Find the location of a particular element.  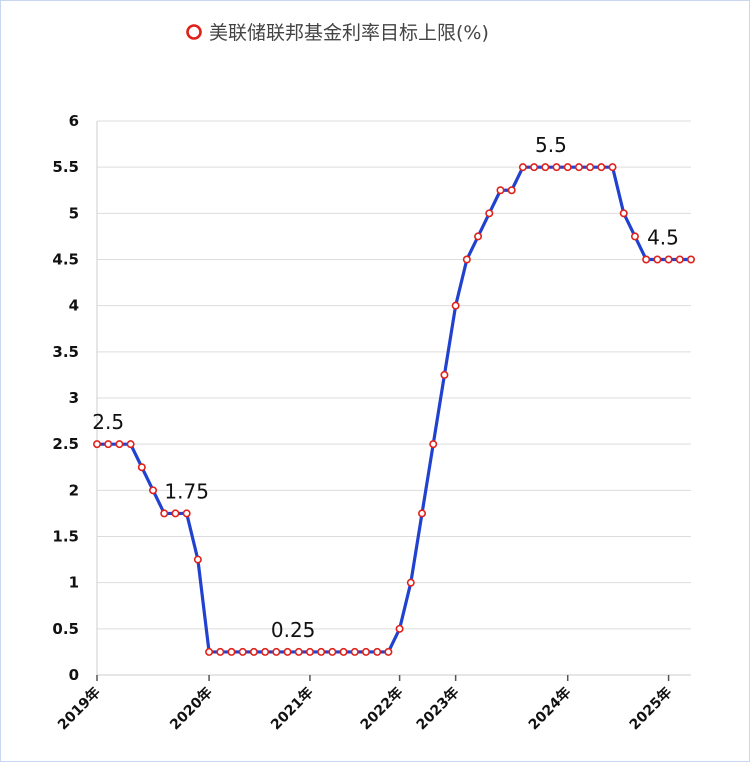

y-tick-label: 0.5 is located at coordinates (65, 629).